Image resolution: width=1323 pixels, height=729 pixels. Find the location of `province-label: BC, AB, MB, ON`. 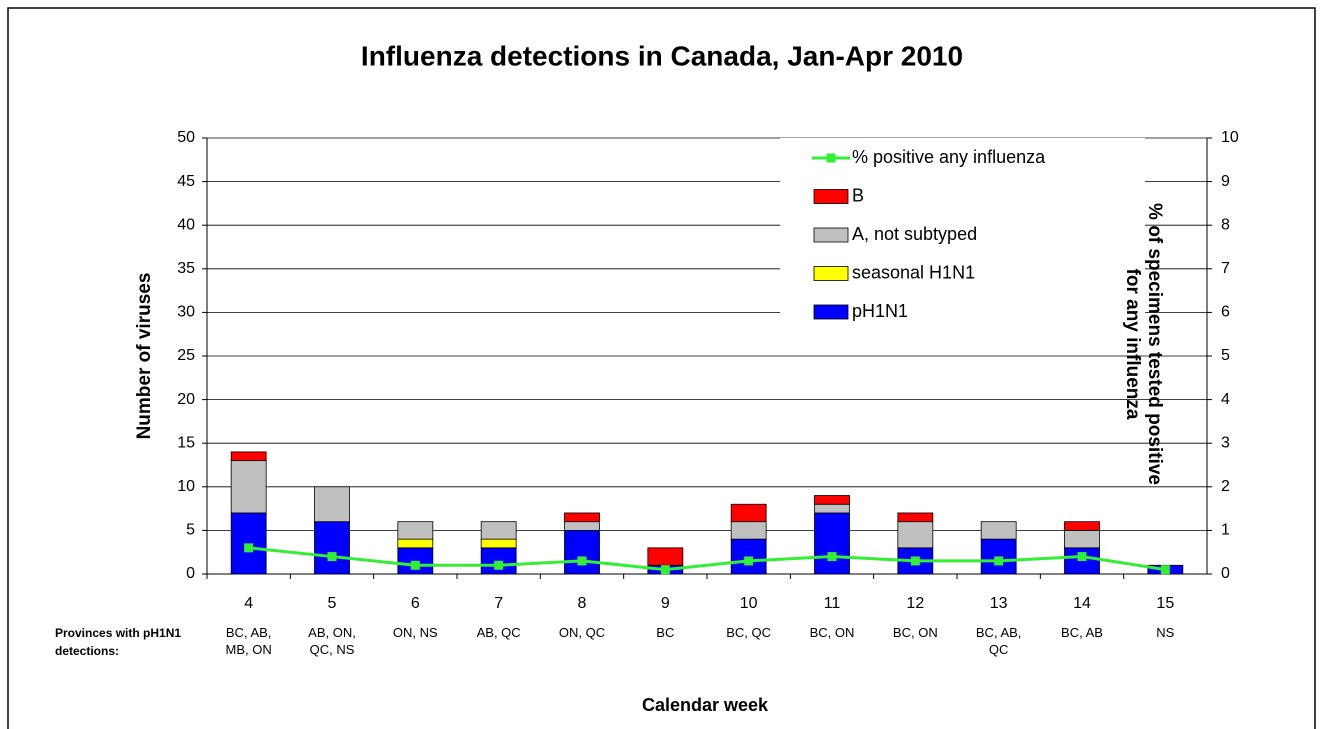

province-label: BC, AB, MB, ON is located at coordinates (248, 641).